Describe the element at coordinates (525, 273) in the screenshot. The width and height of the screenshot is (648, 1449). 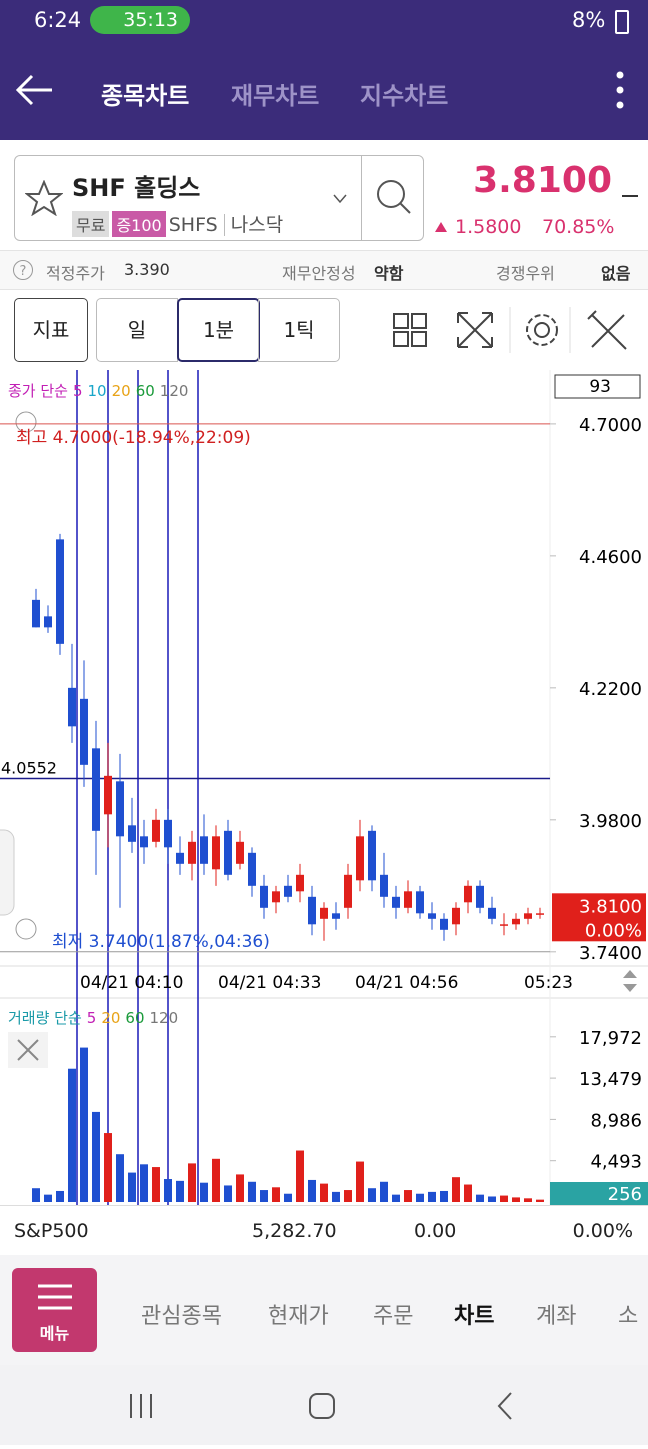
I see `info-label: 경쟁우위` at that location.